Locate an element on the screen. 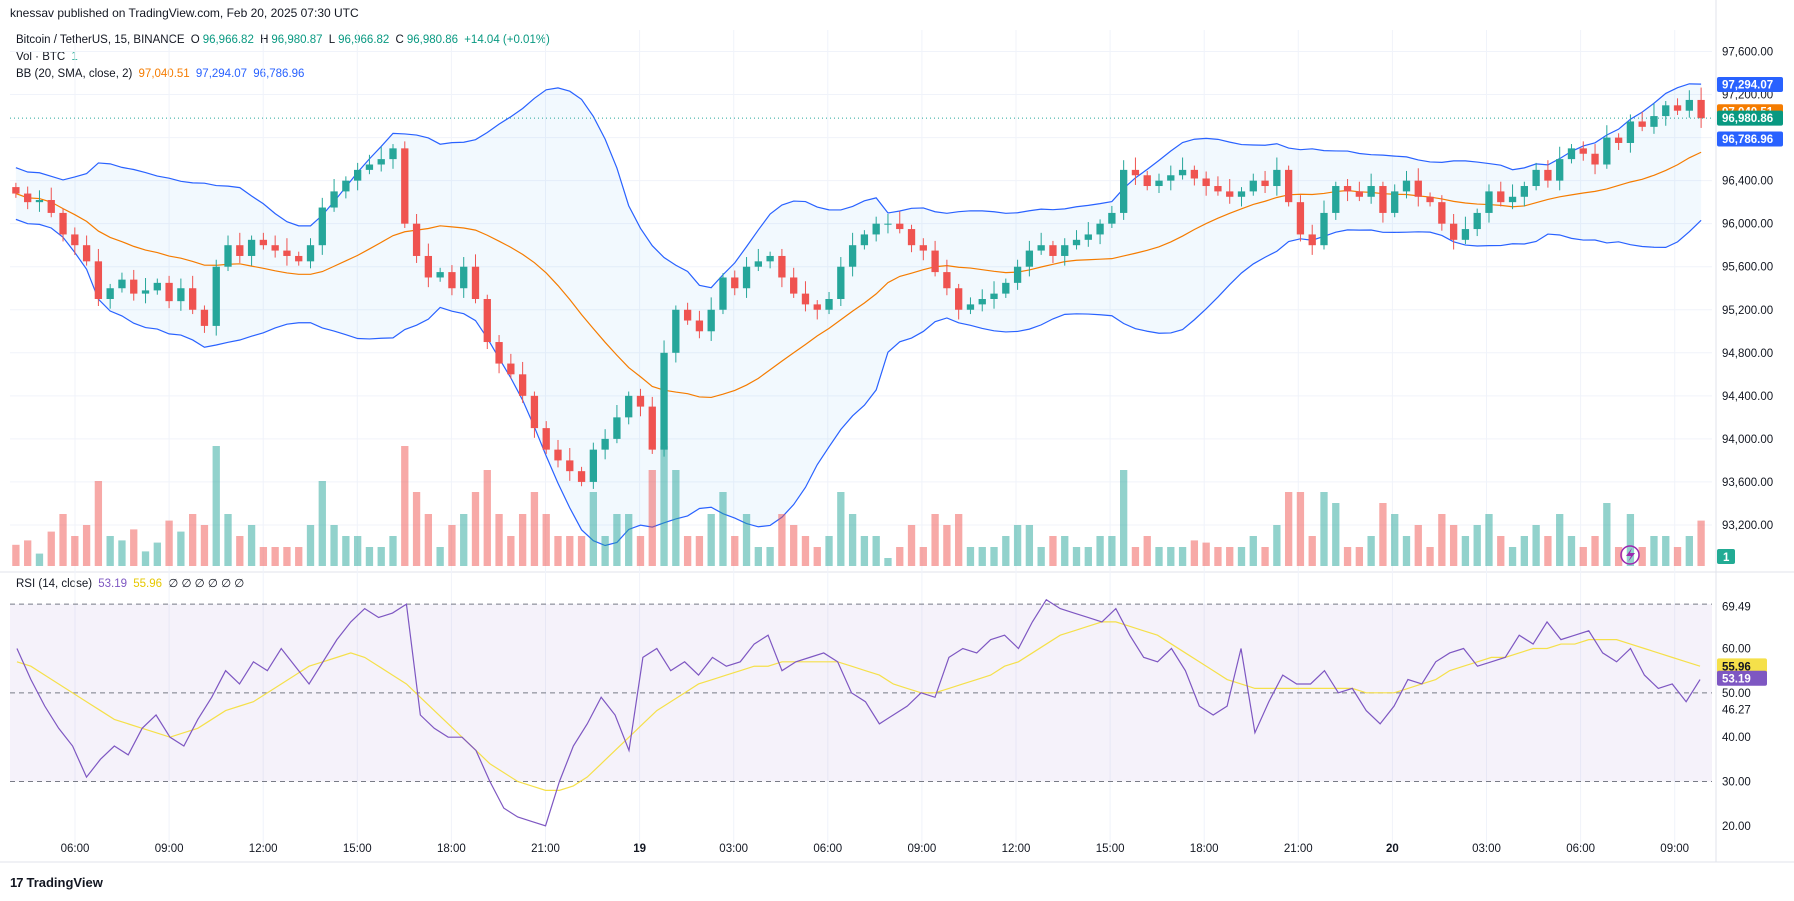  symbol-name: Bitcoin / TetherUS, 15, BINANCE is located at coordinates (100, 40).